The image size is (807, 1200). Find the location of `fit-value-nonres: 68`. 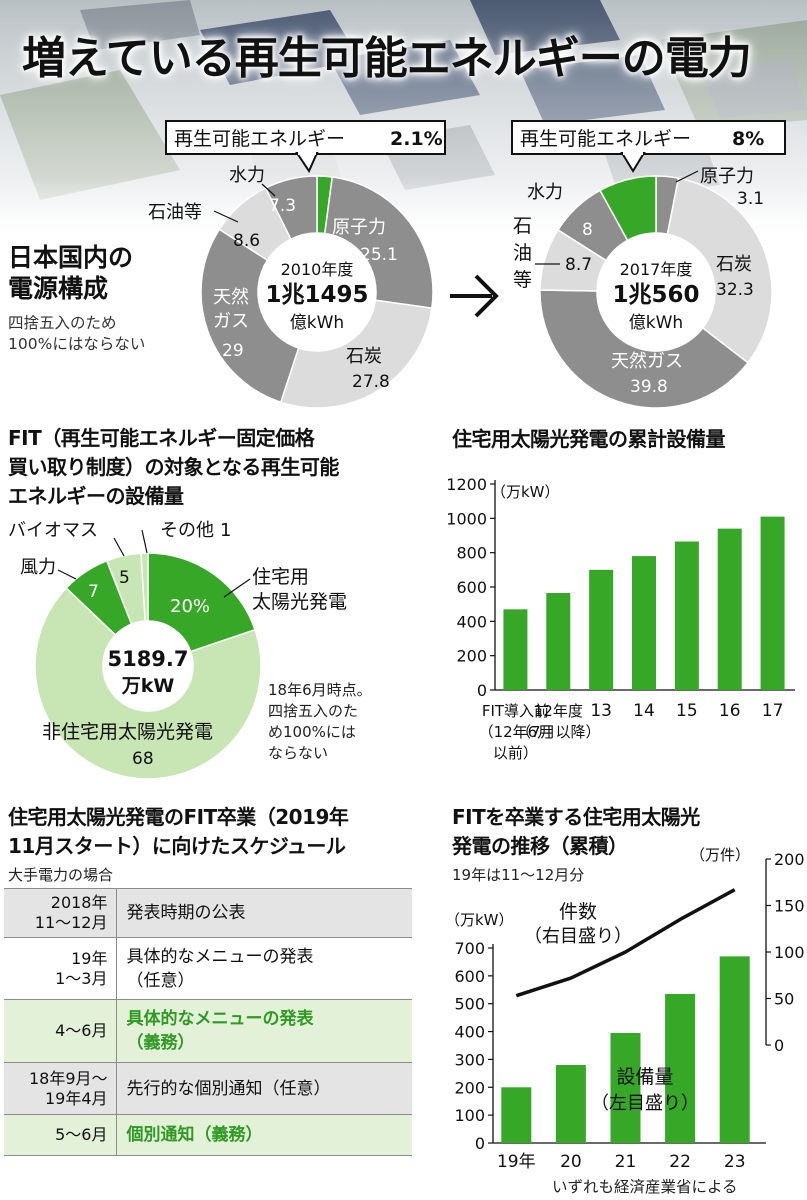

fit-value-nonres: 68 is located at coordinates (143, 759).